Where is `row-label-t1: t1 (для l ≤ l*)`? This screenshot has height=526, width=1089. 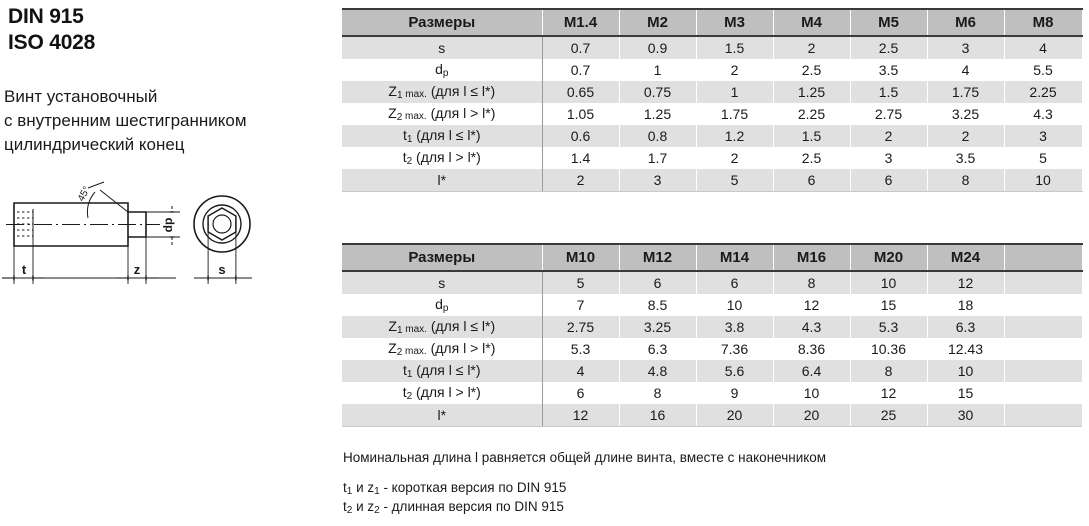
row-label-t1: t1 (для l ≤ l*) is located at coordinates (442, 136).